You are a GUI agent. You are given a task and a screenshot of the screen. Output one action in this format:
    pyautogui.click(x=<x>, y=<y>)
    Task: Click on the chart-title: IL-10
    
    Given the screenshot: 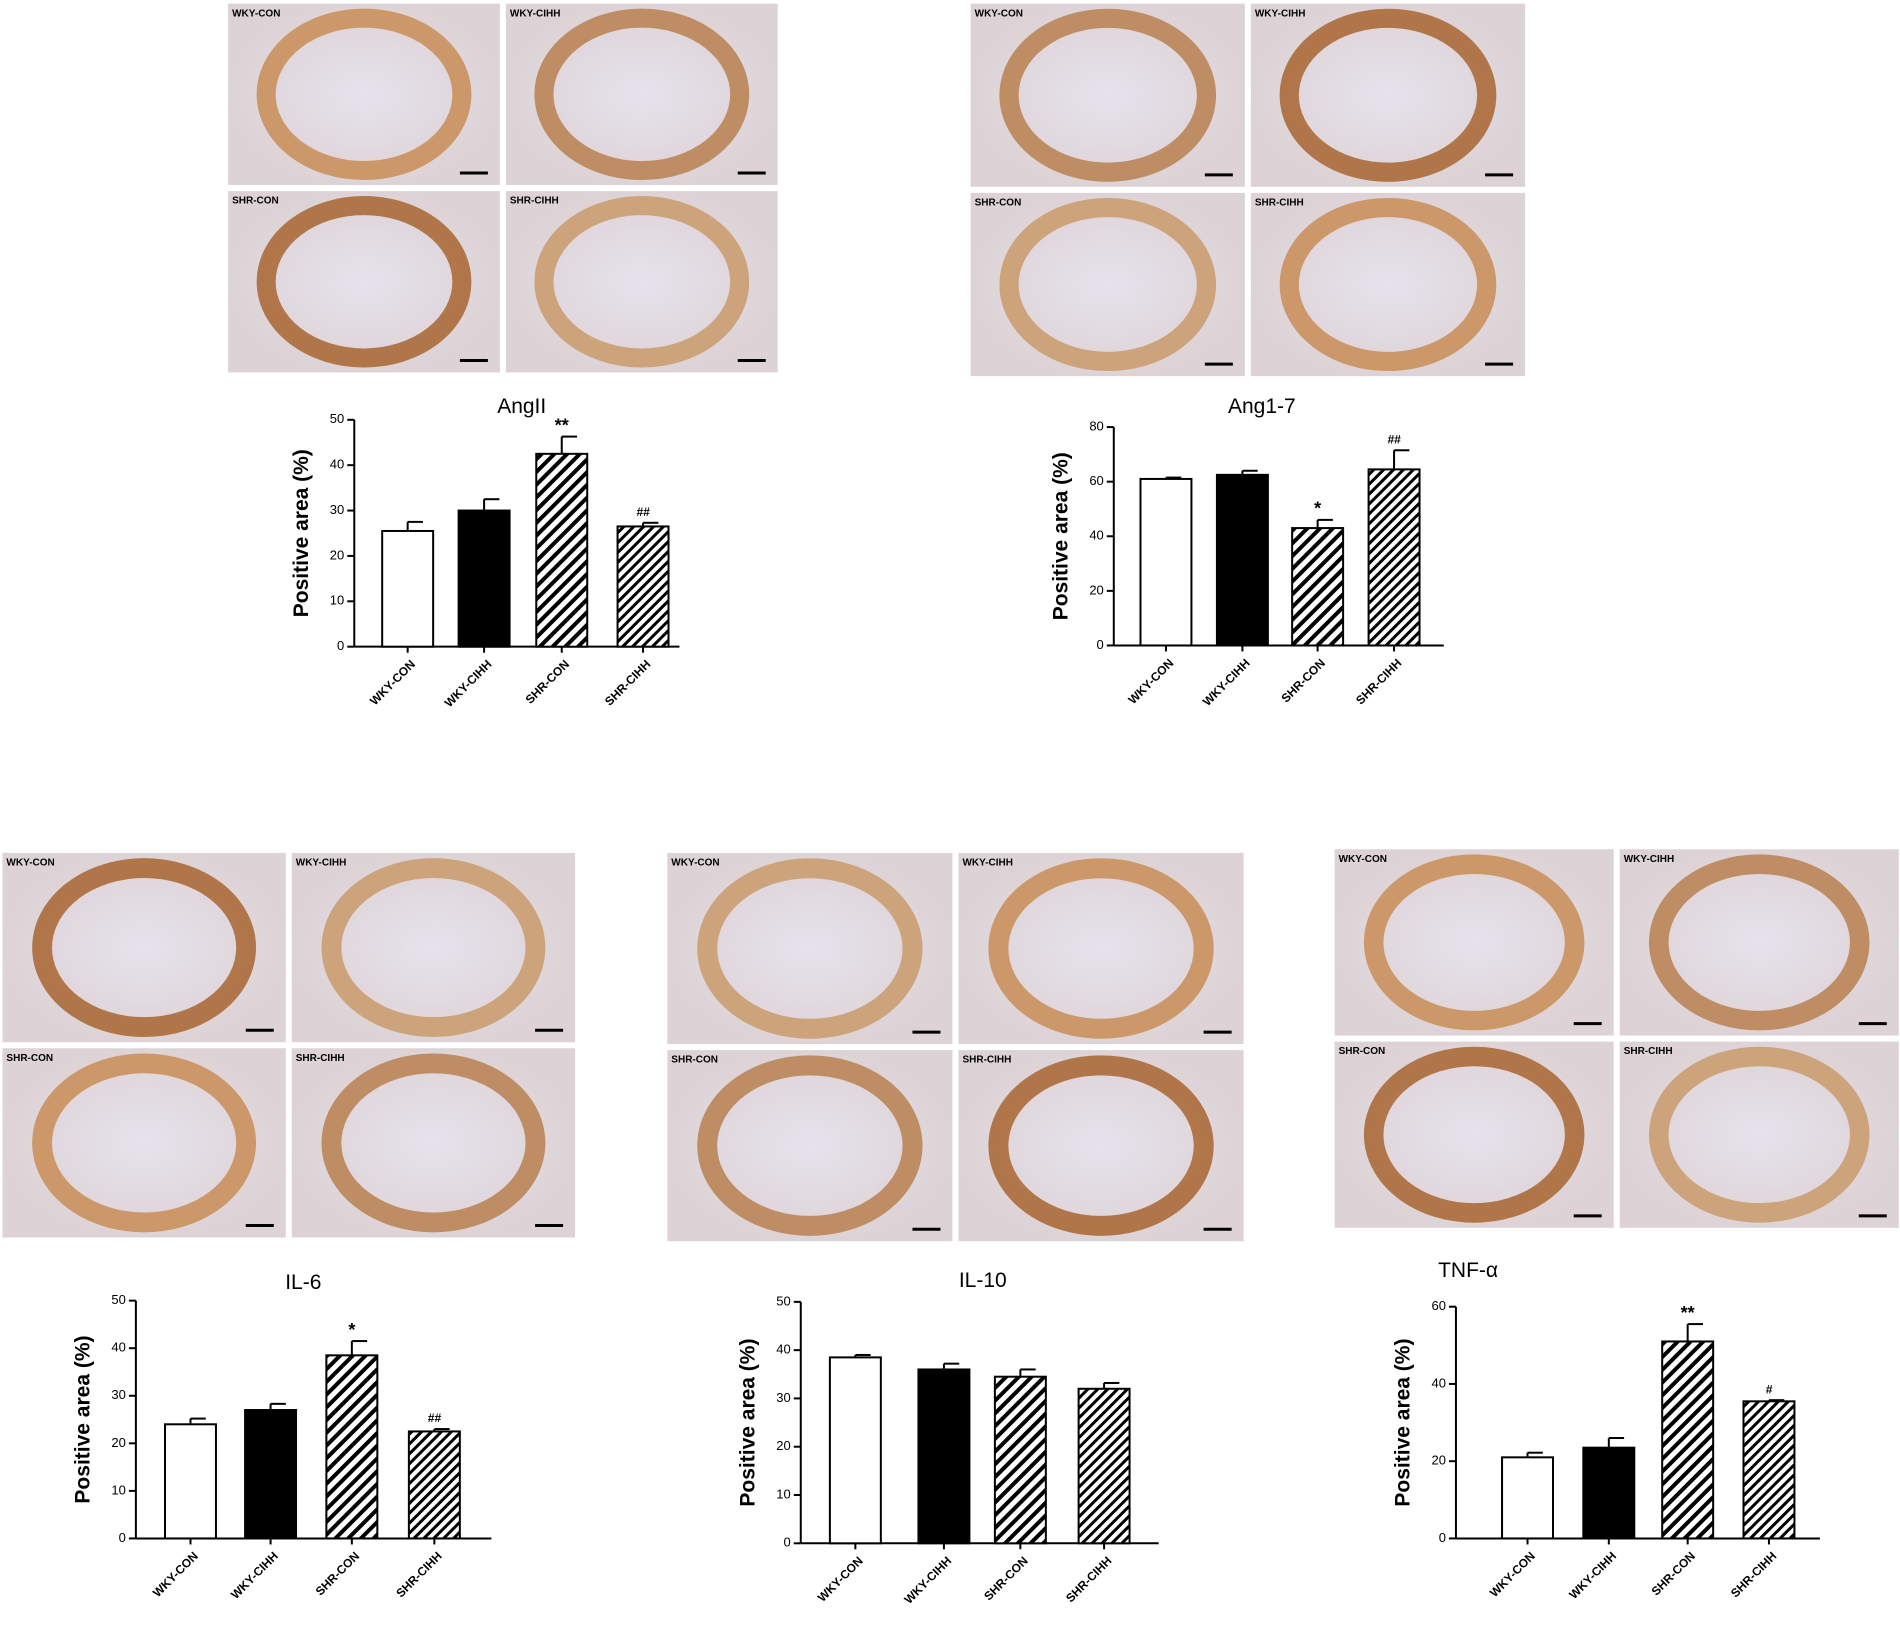 What is the action you would take?
    pyautogui.click(x=983, y=1280)
    